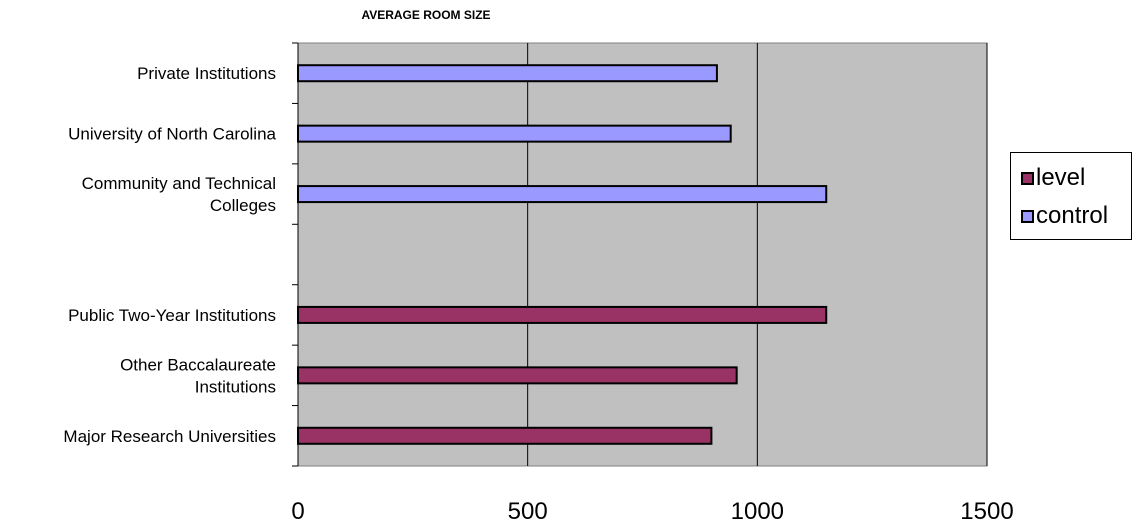  I want to click on category-label-line: Public Two-Year Institutions, so click(172, 315).